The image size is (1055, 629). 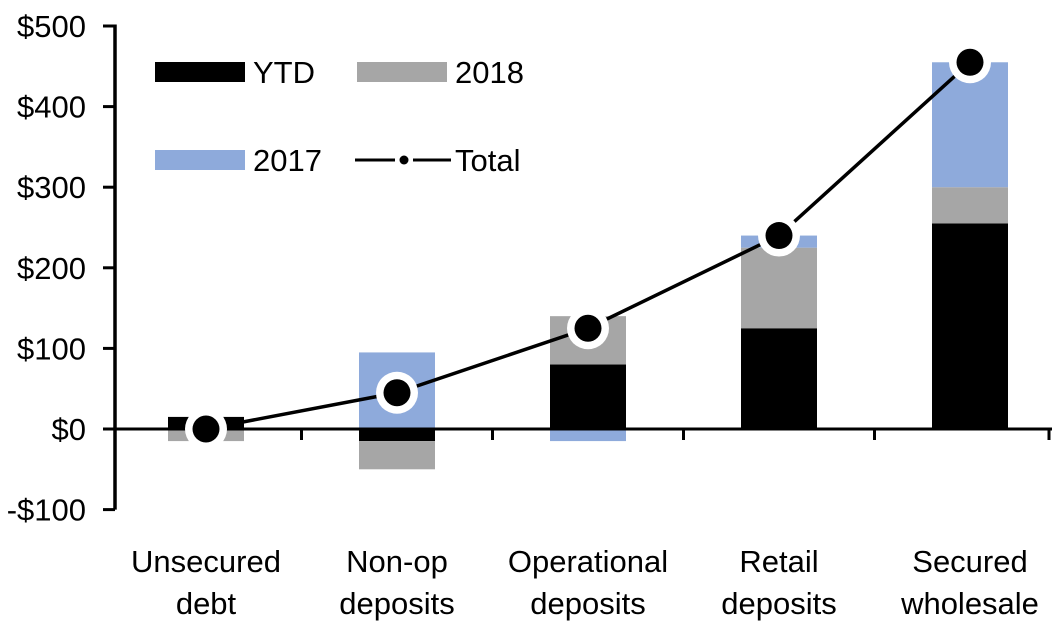 What do you see at coordinates (287, 160) in the screenshot?
I see `legend-item-2017-label: 2017` at bounding box center [287, 160].